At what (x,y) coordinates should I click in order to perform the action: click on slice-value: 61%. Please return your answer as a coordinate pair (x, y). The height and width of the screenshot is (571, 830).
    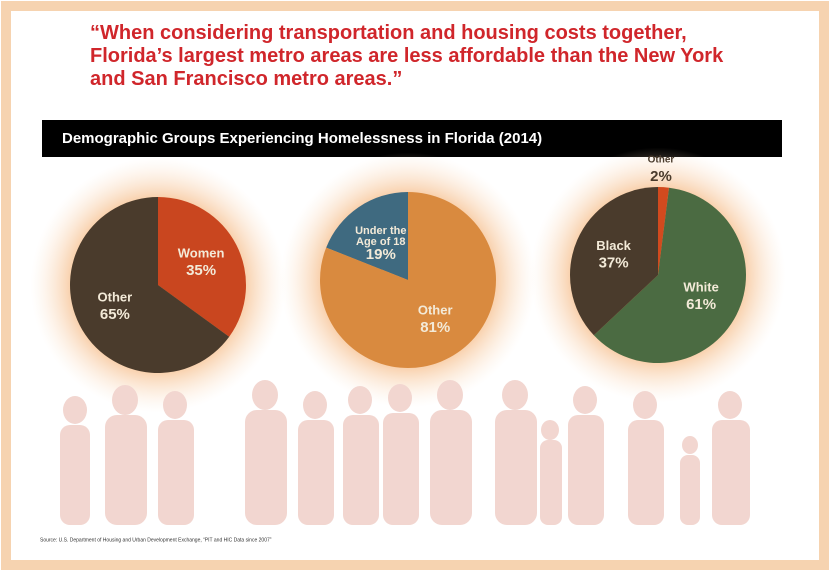
    Looking at the image, I should click on (701, 304).